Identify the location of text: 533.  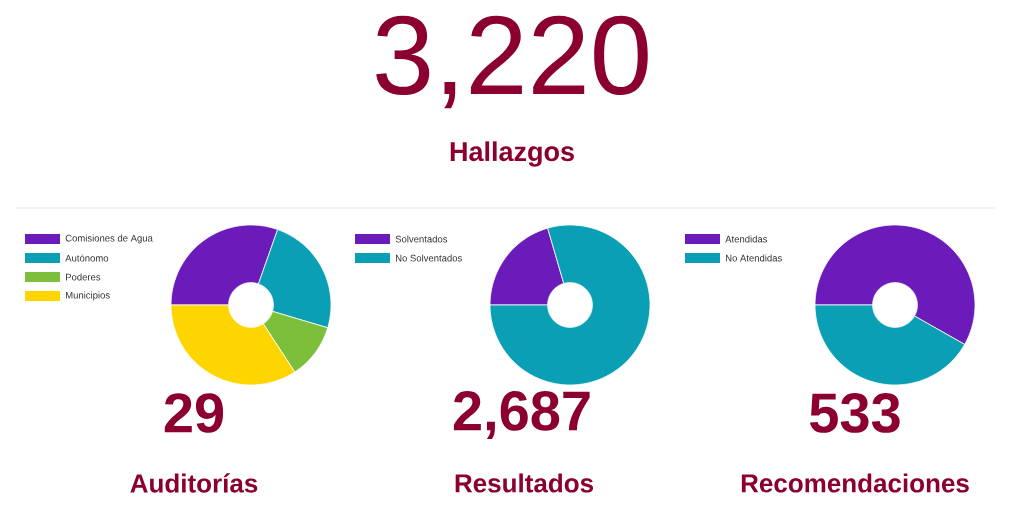
(855, 413).